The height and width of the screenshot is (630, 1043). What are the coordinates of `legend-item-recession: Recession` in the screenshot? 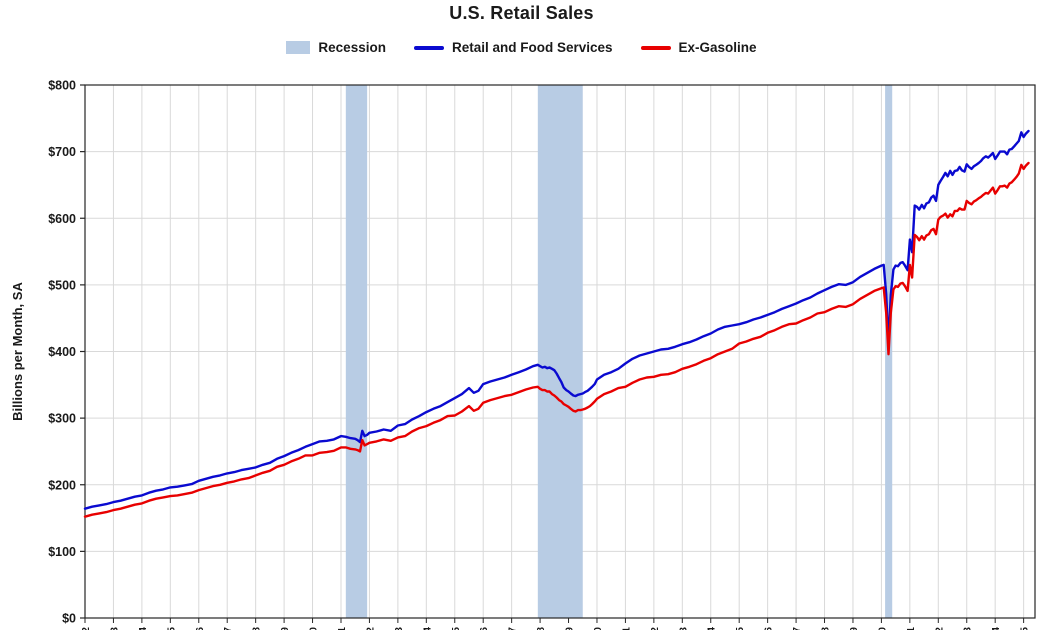 It's located at (336, 47).